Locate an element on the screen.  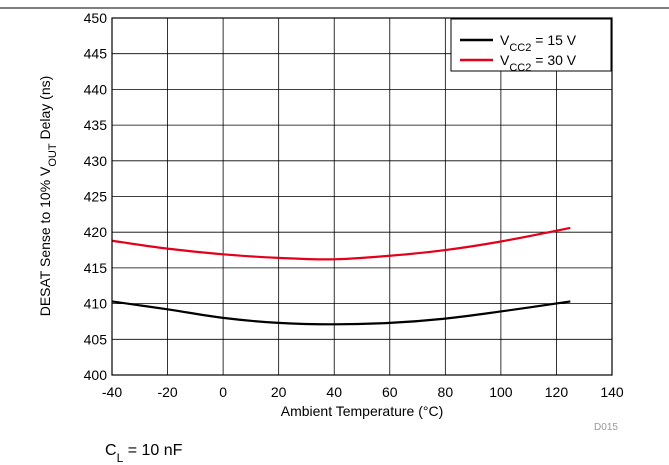
x-tick-label: 20 is located at coordinates (279, 392).